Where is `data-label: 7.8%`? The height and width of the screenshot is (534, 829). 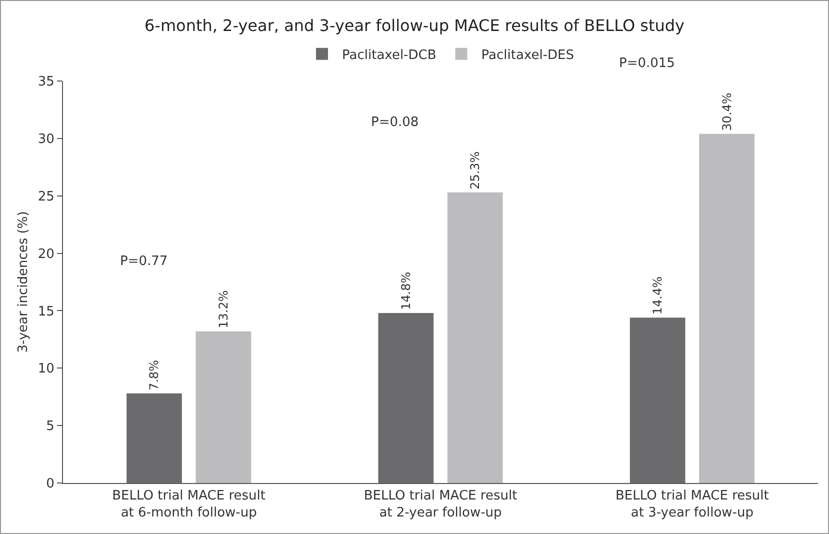 data-label: 7.8% is located at coordinates (154, 375).